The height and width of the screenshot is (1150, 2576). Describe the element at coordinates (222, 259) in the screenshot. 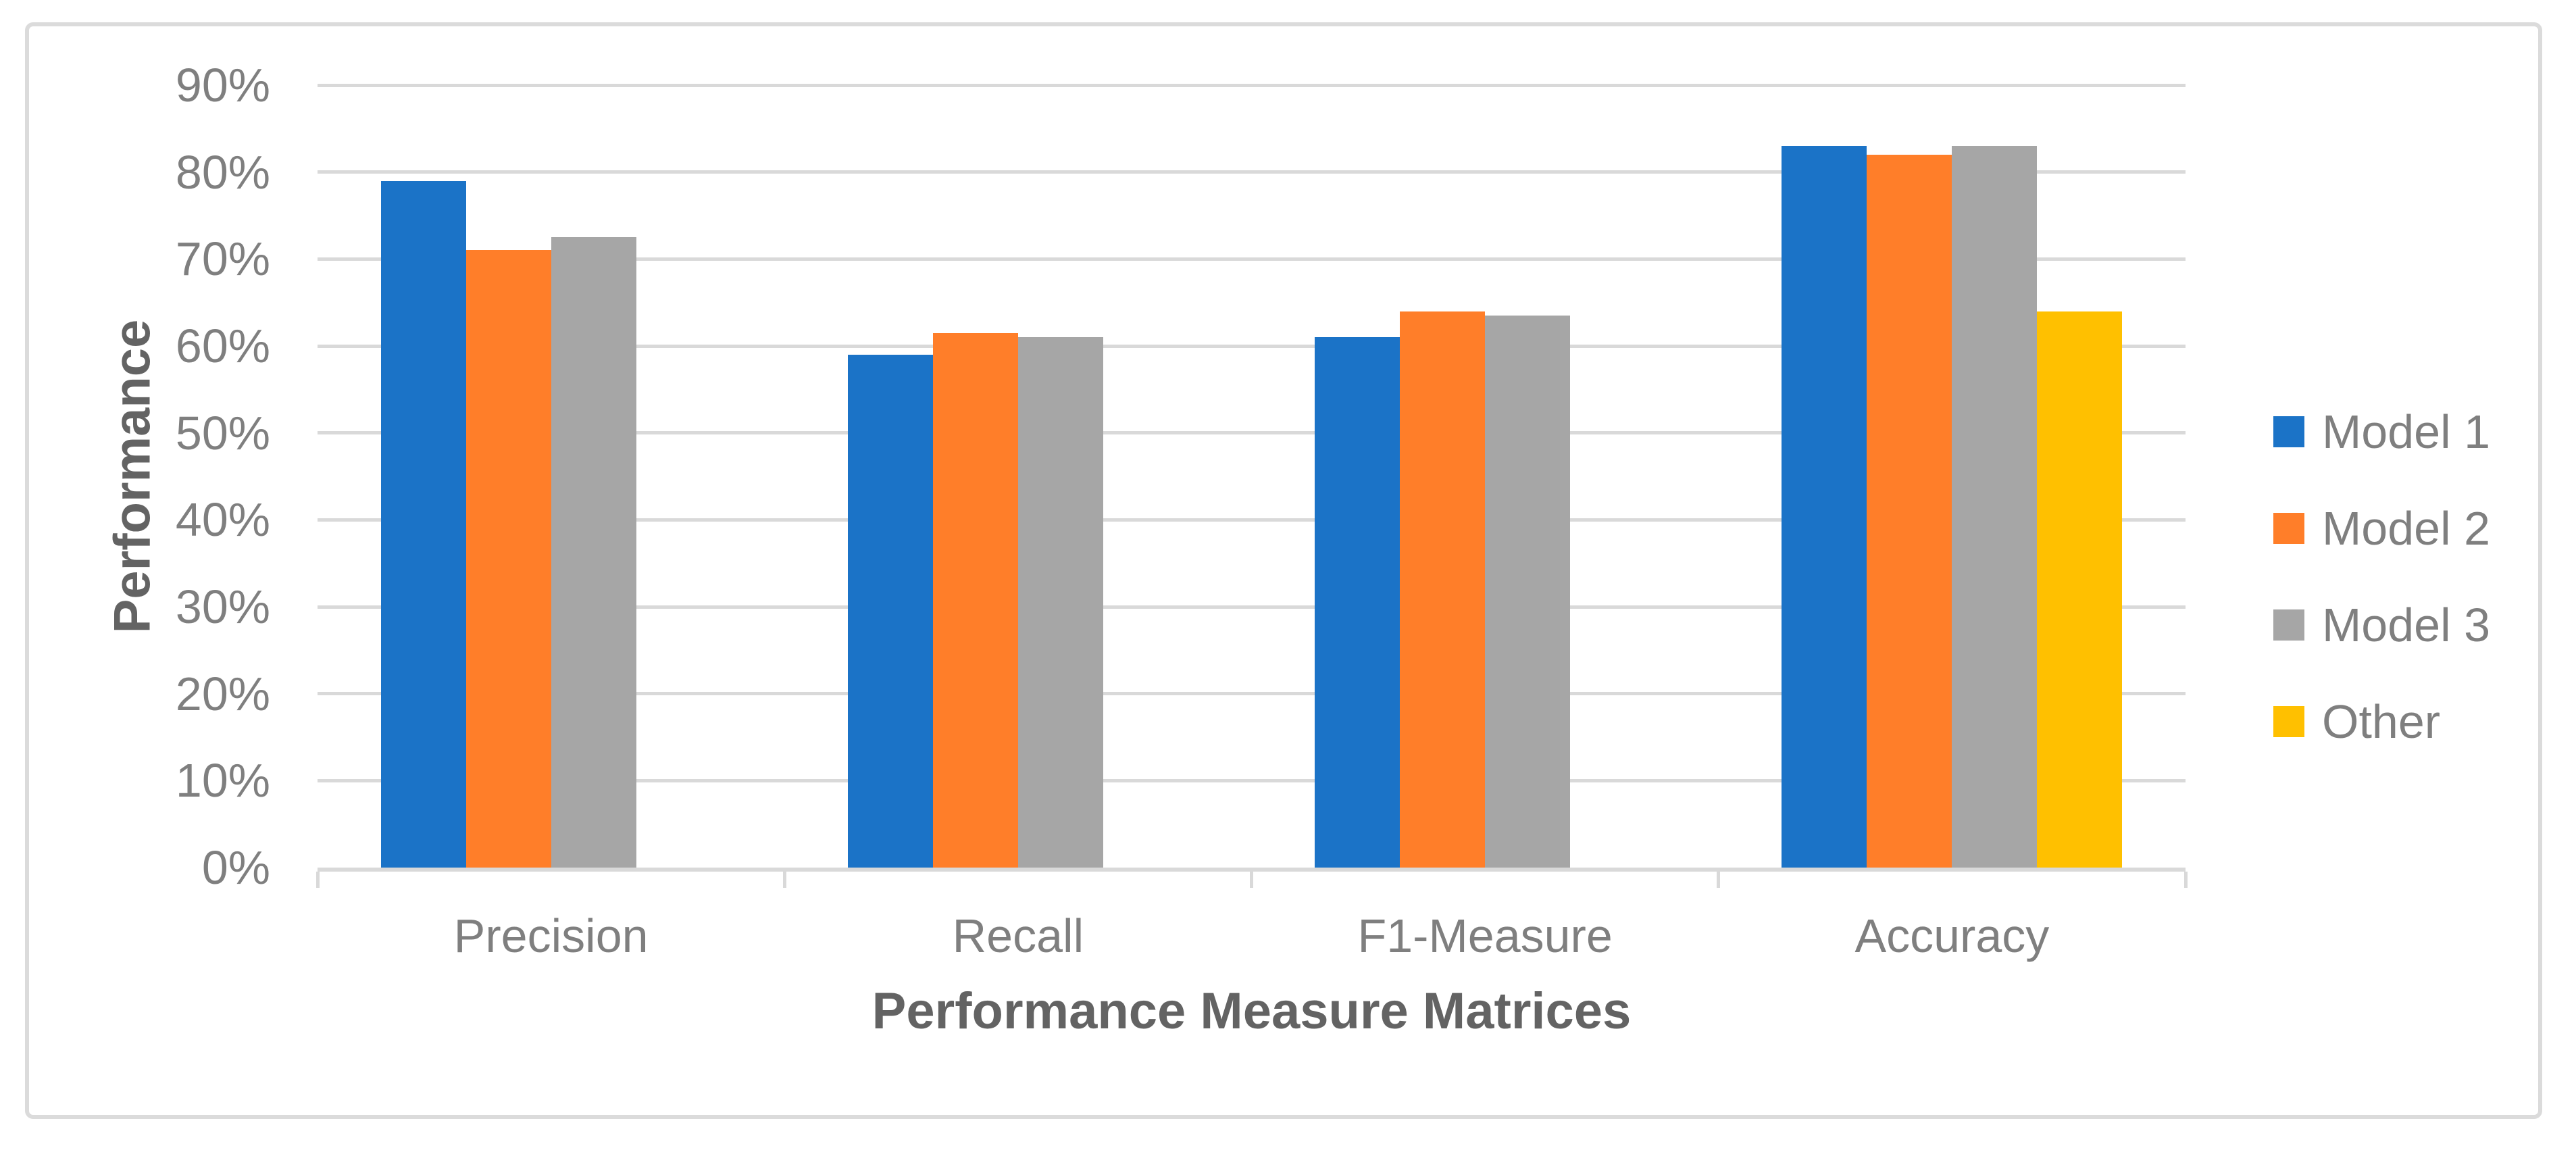

I see `y-tick-label-70: 70%` at that location.